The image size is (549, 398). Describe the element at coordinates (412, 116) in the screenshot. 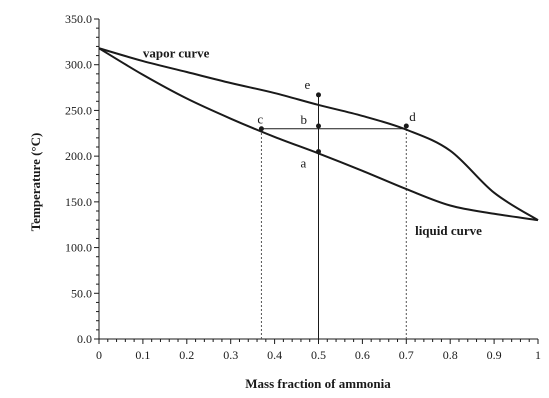

I see `point-d-label: d` at that location.